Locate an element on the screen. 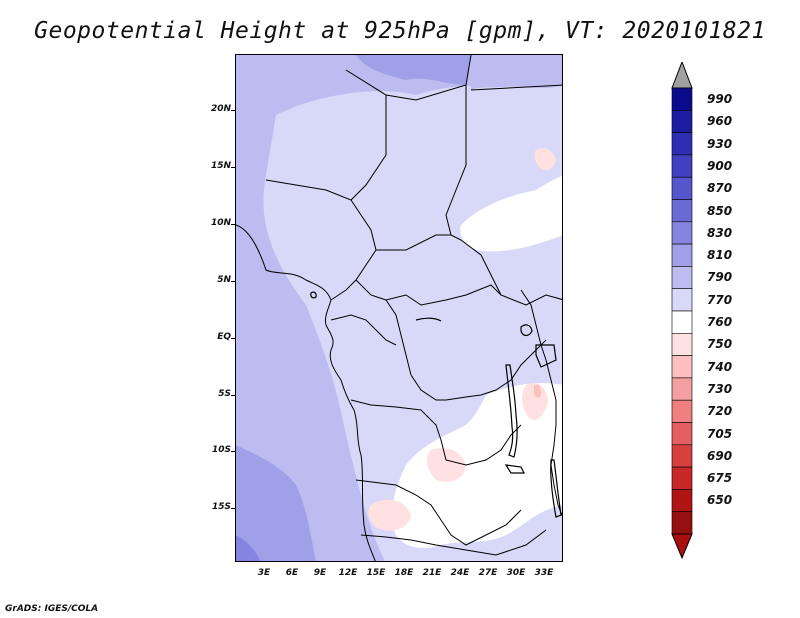 This screenshot has width=800, height=618. colorbar-label: 730 is located at coordinates (720, 388).